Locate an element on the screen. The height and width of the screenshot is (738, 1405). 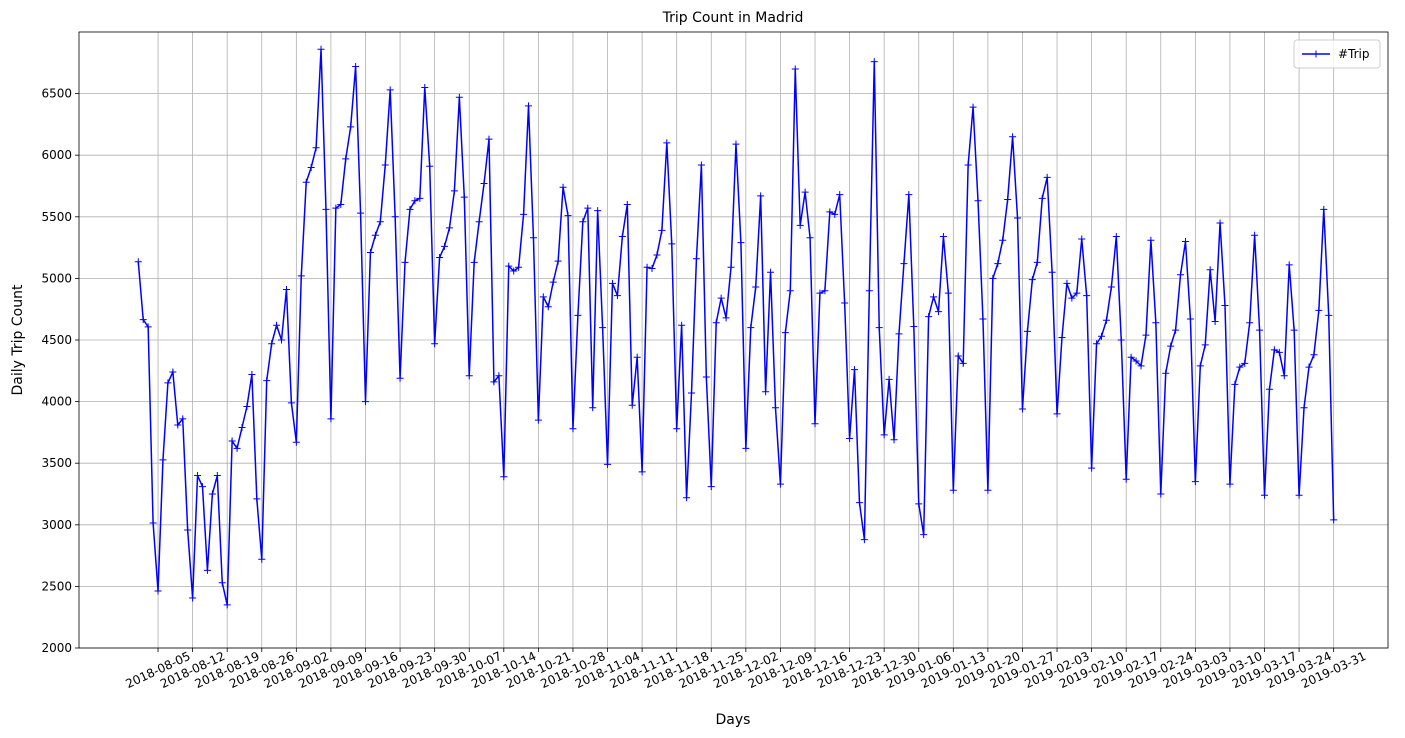
legend-label: #Trip is located at coordinates (1354, 54).